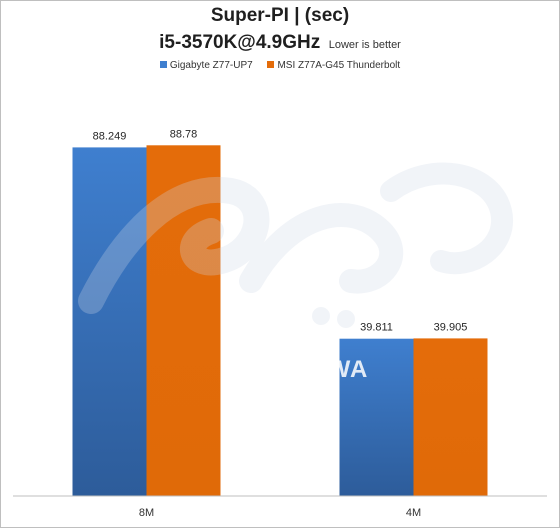 The height and width of the screenshot is (528, 560). Describe the element at coordinates (240, 42) in the screenshot. I see `chart-subtitle: i5-3570K@4.9GHz` at that location.